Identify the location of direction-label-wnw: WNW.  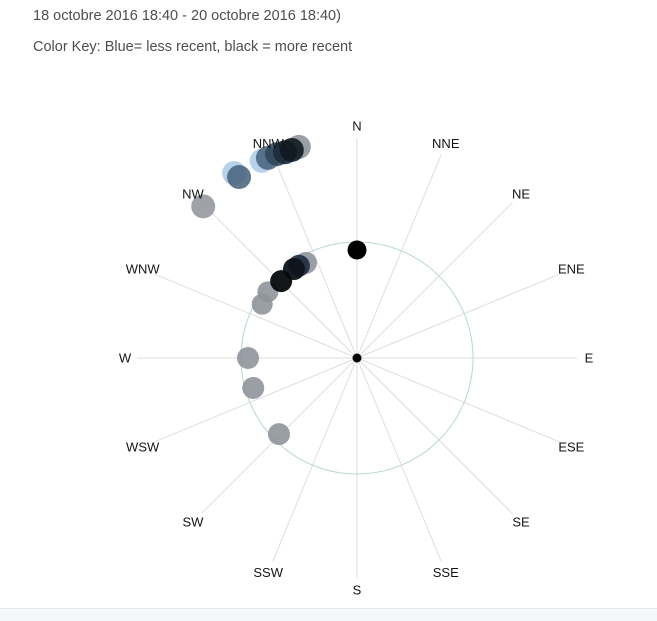
(143, 269).